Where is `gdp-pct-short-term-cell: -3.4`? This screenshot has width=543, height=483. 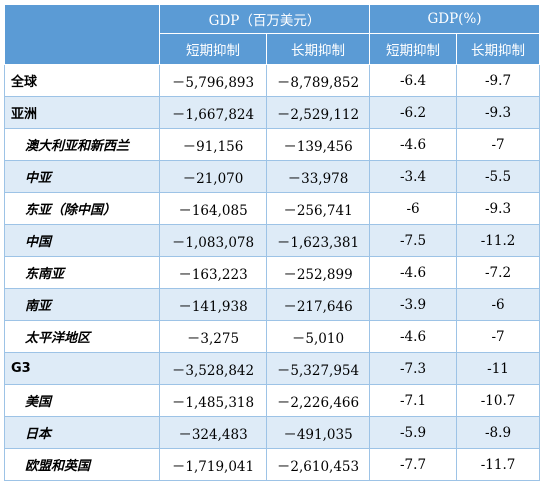 gdp-pct-short-term-cell: -3.4 is located at coordinates (413, 176).